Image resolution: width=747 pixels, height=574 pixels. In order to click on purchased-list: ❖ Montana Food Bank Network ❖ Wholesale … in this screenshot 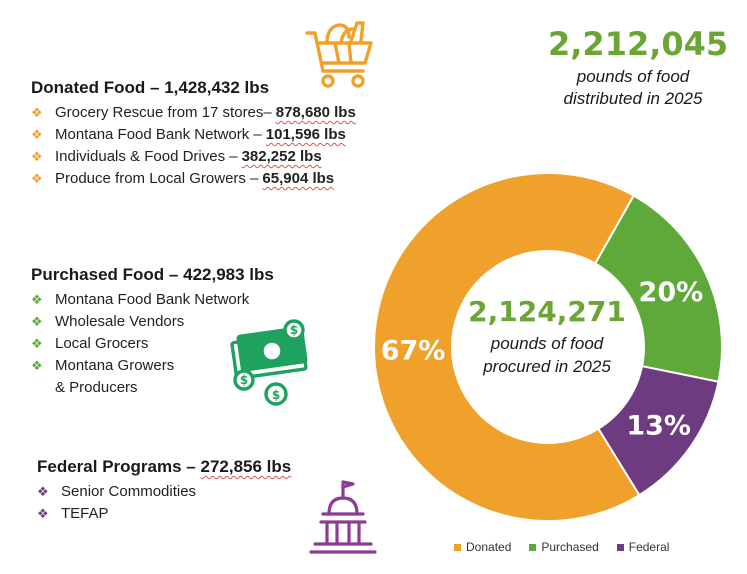, I will do `click(140, 344)`.